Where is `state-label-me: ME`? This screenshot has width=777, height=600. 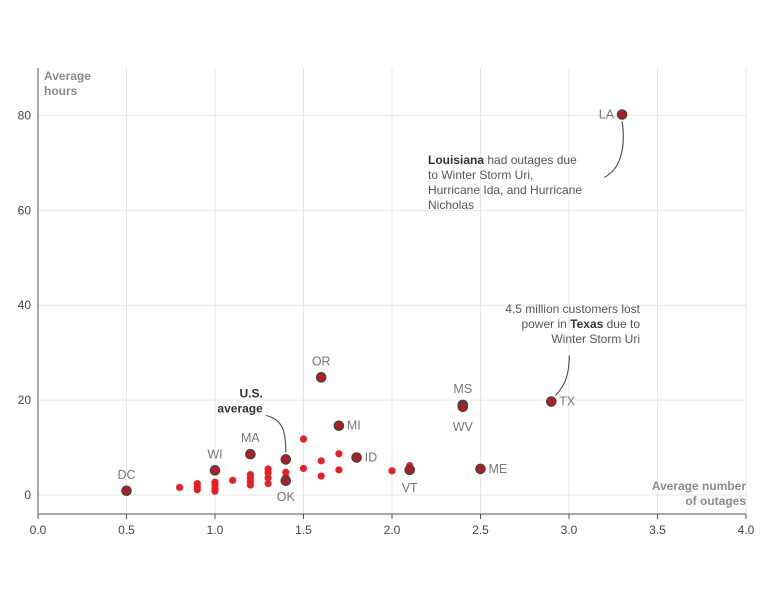 state-label-me: ME is located at coordinates (498, 469).